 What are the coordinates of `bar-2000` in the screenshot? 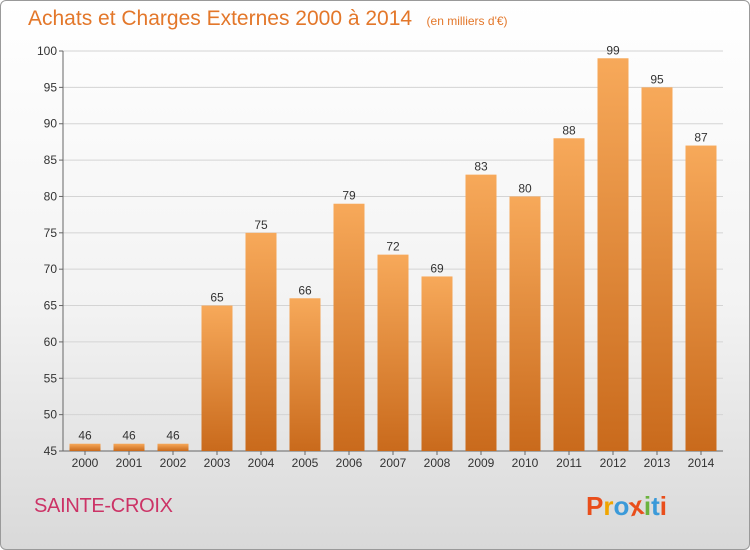 It's located at (85, 447).